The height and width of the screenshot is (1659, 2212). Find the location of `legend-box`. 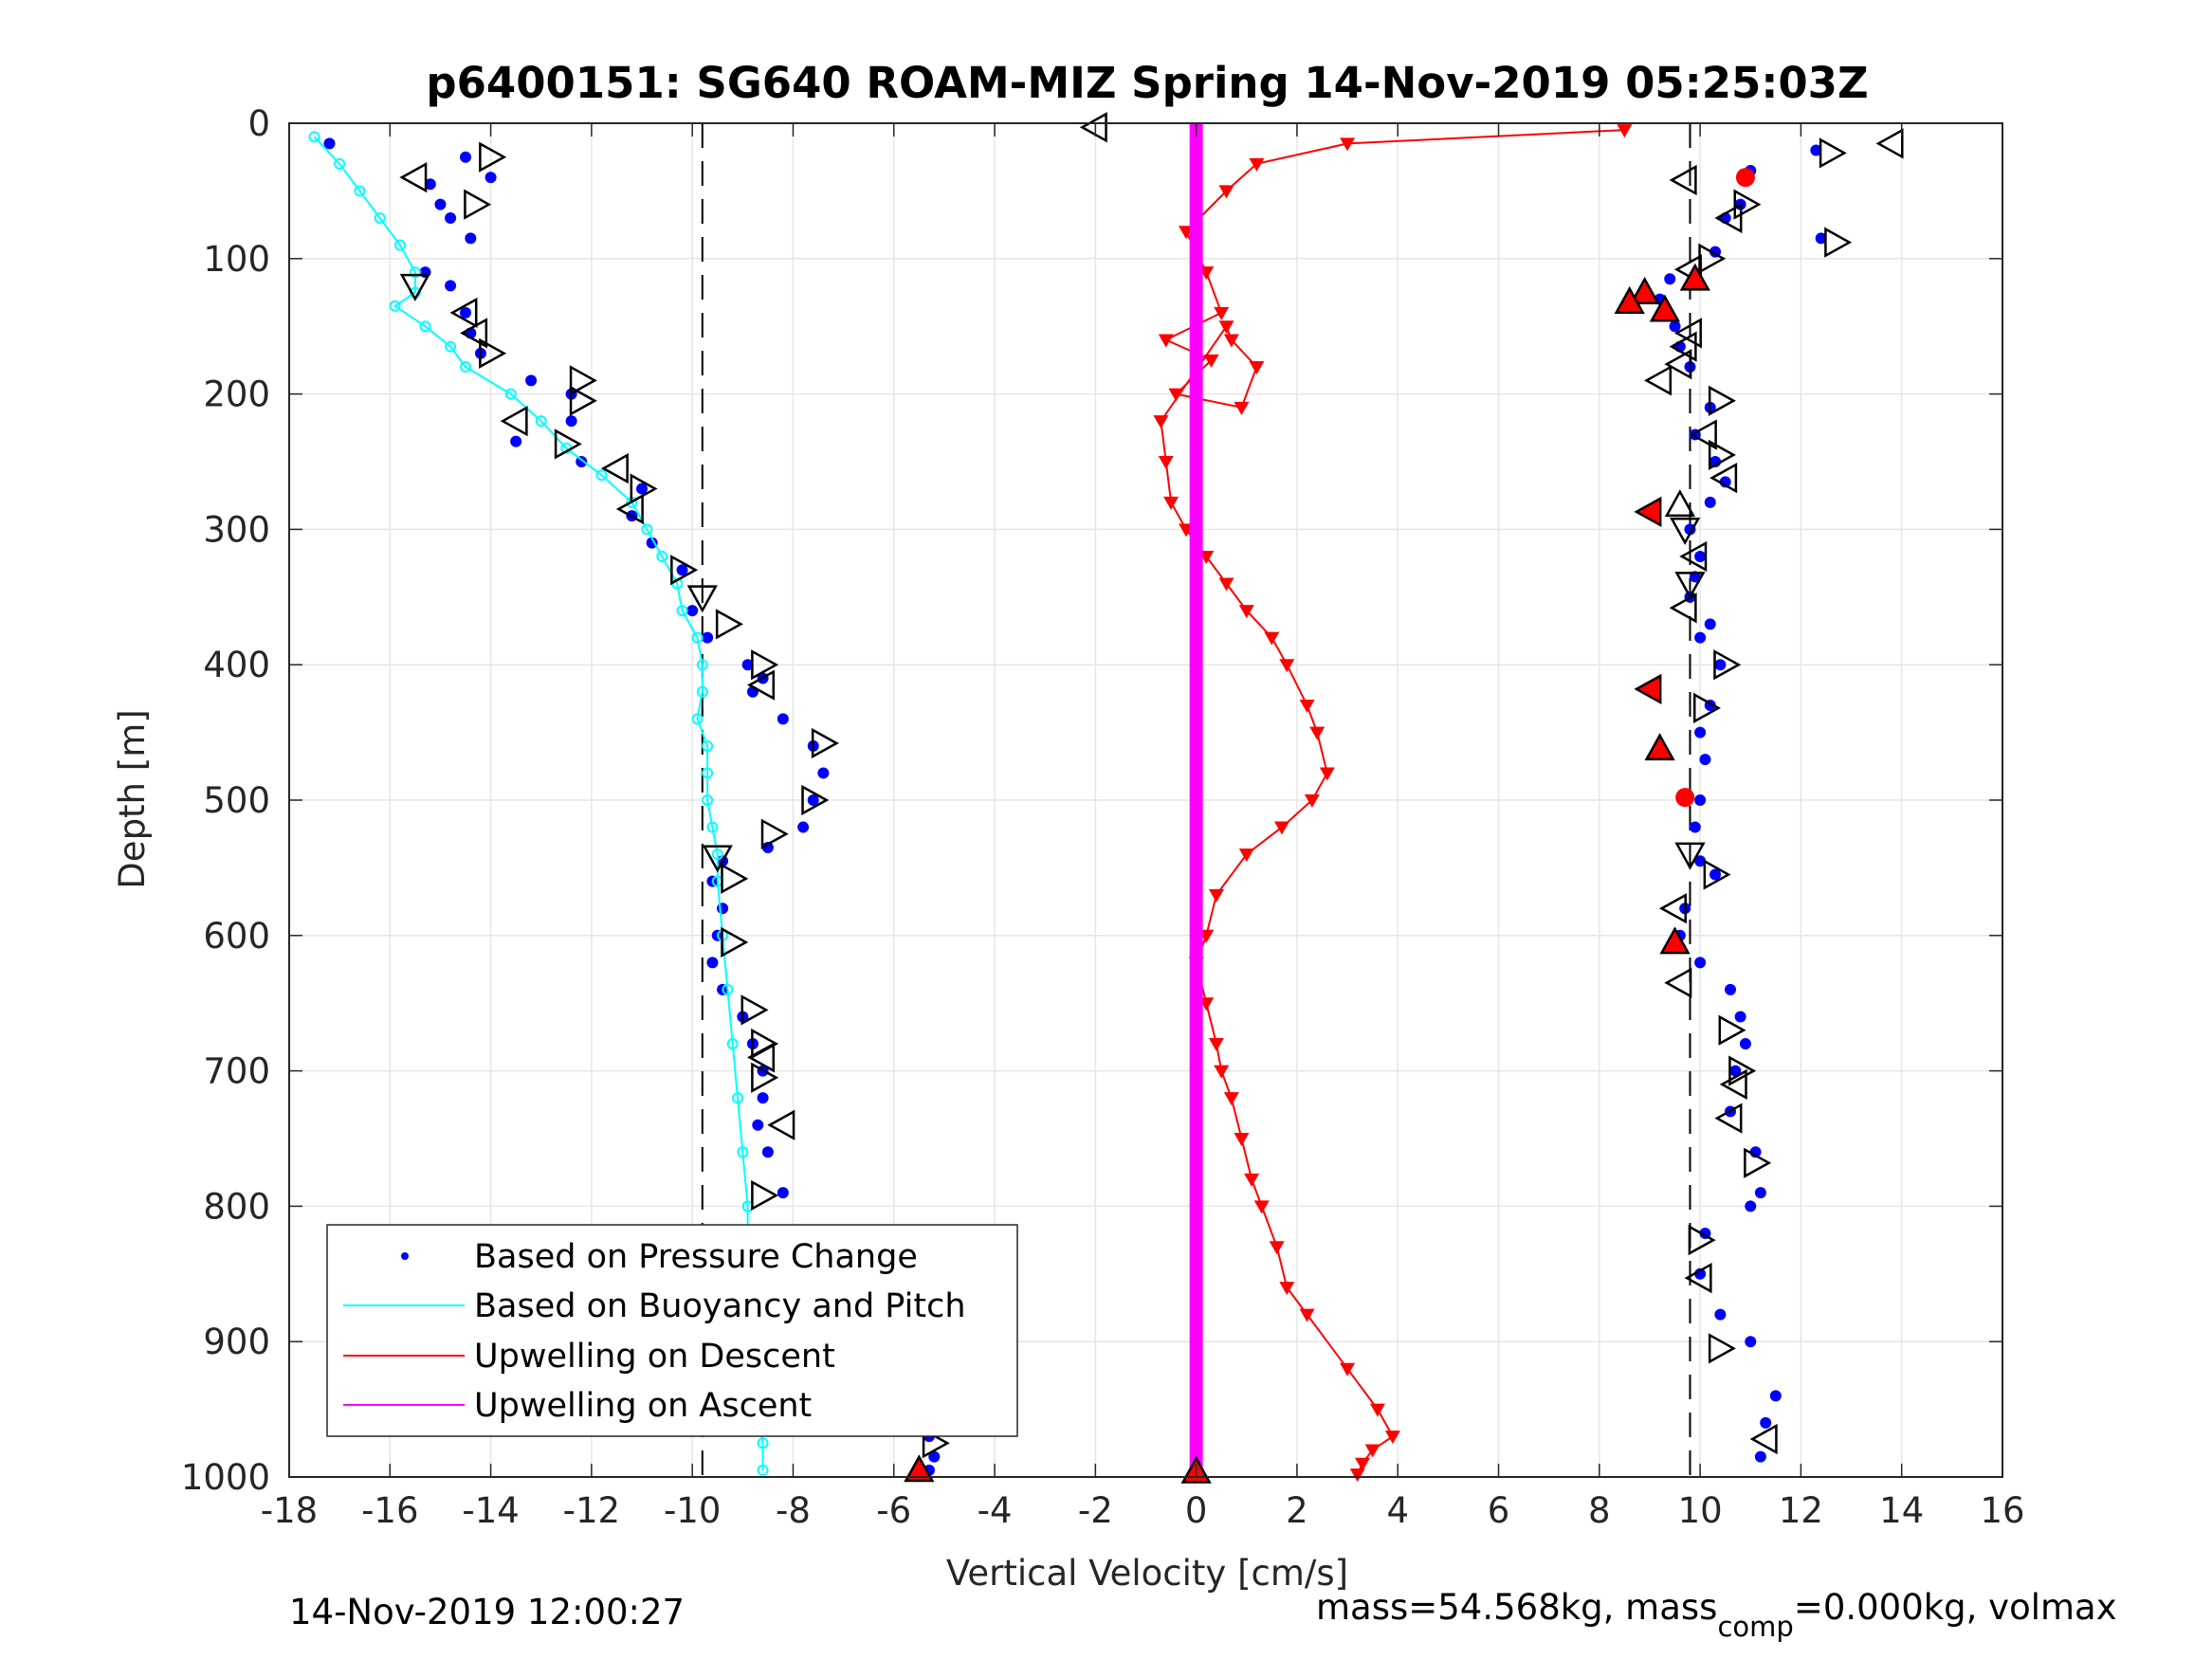

legend-box is located at coordinates (672, 1330).